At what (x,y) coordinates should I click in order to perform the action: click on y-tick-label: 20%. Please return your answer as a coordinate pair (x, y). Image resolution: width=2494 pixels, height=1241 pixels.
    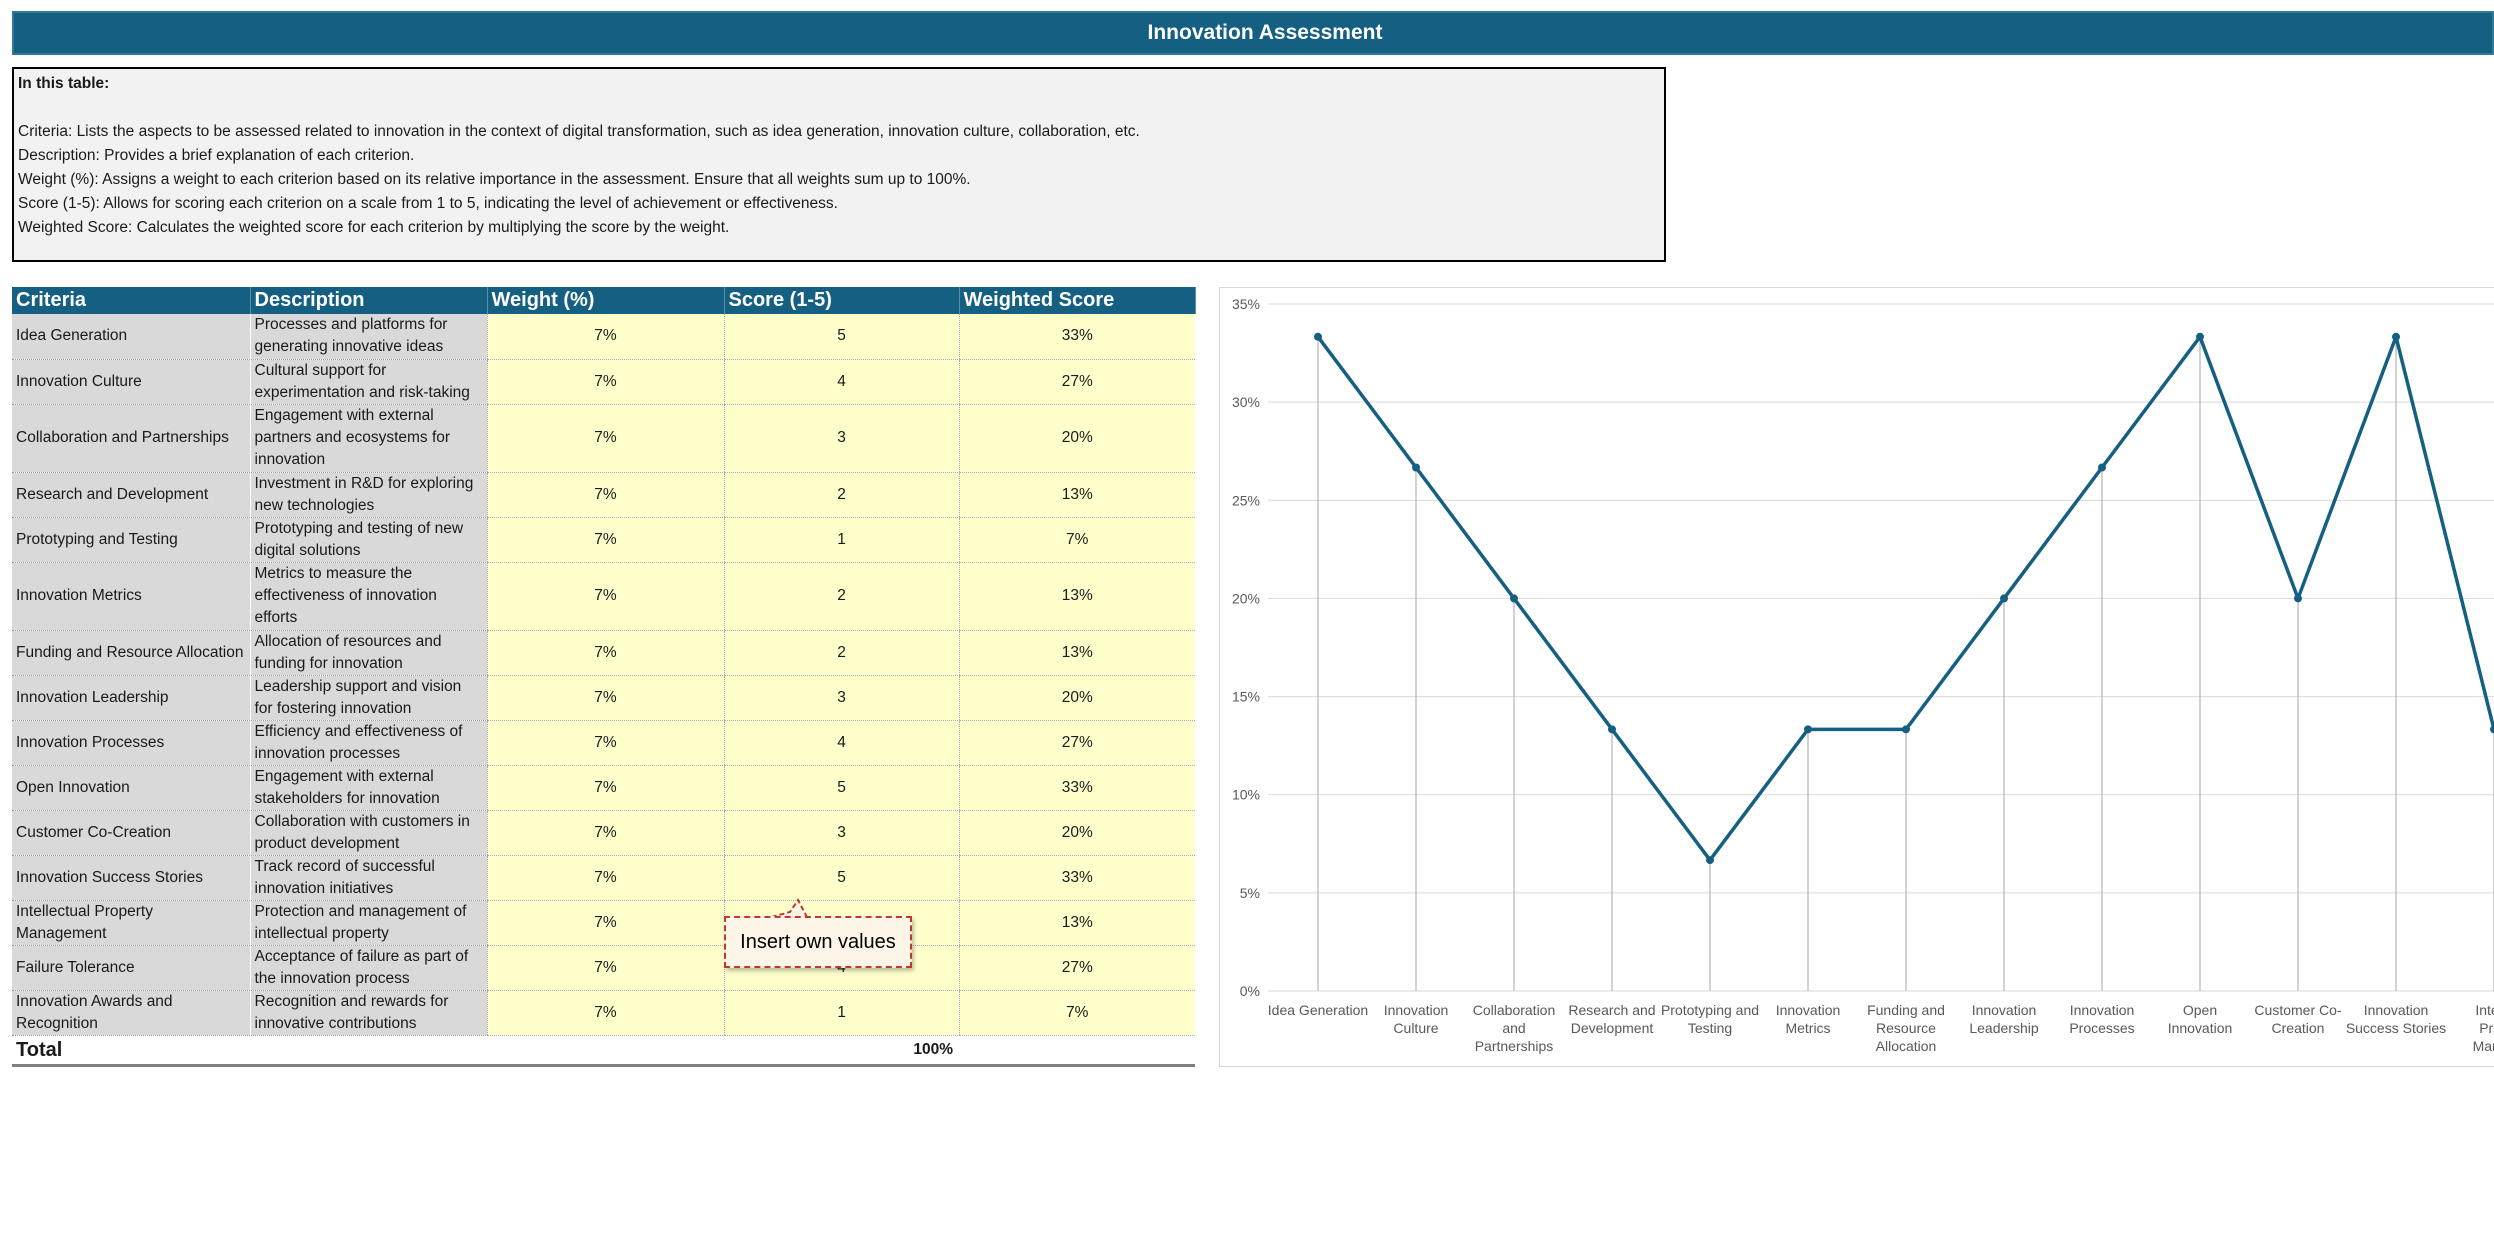
    Looking at the image, I should click on (1246, 598).